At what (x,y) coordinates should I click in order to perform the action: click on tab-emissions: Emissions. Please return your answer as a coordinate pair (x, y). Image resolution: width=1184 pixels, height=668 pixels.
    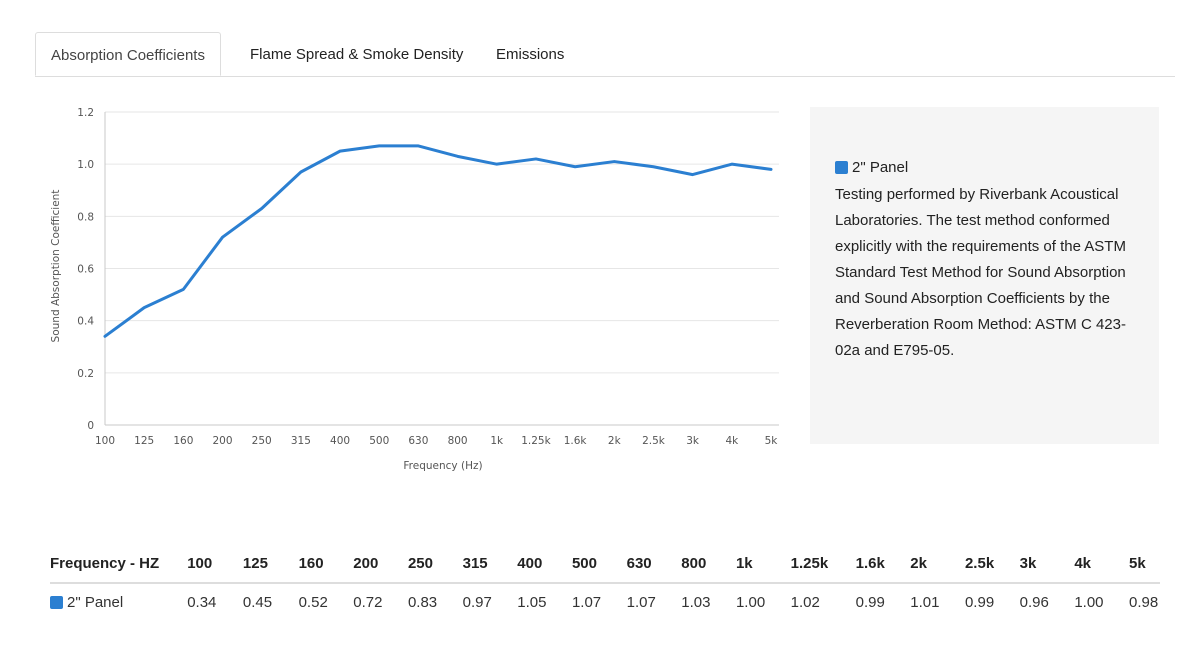
    Looking at the image, I should click on (530, 54).